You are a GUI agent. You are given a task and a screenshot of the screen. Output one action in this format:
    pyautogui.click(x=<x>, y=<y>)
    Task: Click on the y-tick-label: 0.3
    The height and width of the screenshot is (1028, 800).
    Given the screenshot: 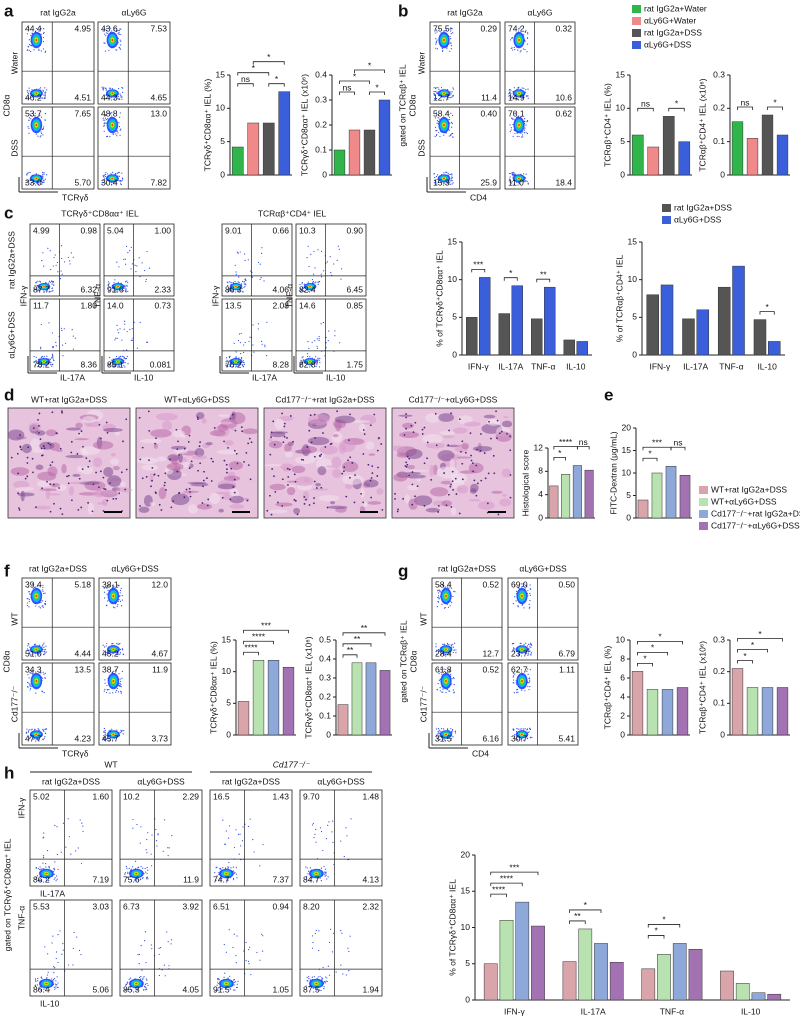 What is the action you would take?
    pyautogui.click(x=321, y=99)
    